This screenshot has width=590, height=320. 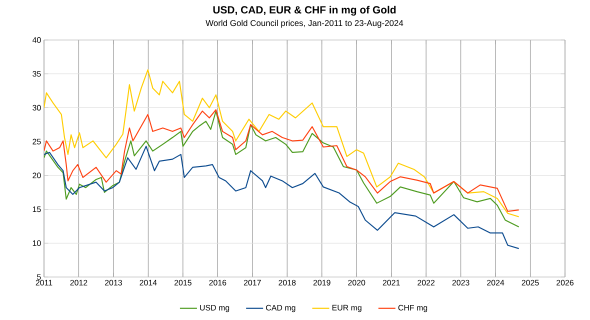 I want to click on chart-title: USD, CAD, EUR & CHF in mg of Gold, so click(x=304, y=11).